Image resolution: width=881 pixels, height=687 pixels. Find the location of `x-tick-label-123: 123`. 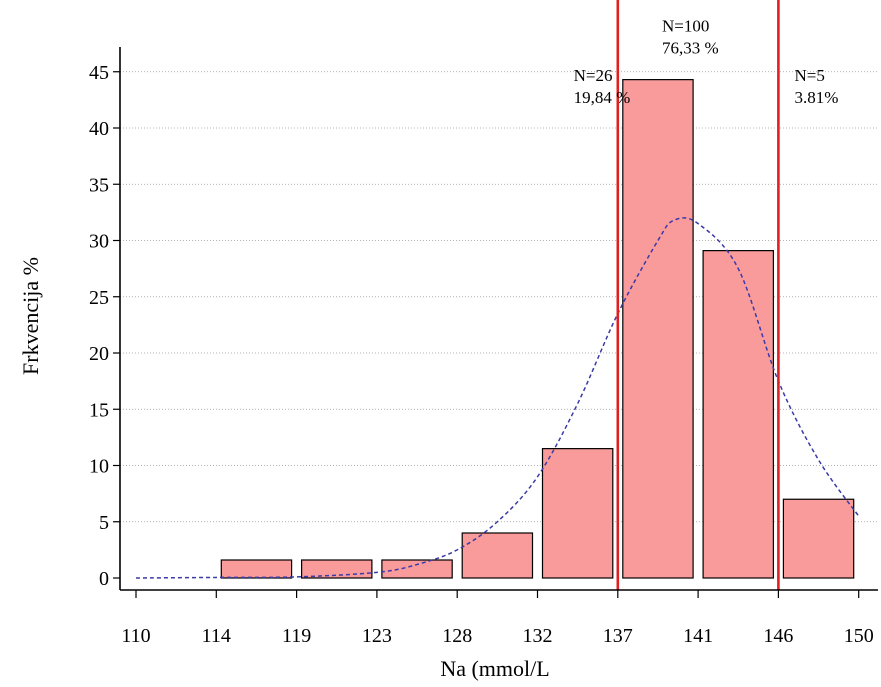

x-tick-label-123: 123 is located at coordinates (377, 636).